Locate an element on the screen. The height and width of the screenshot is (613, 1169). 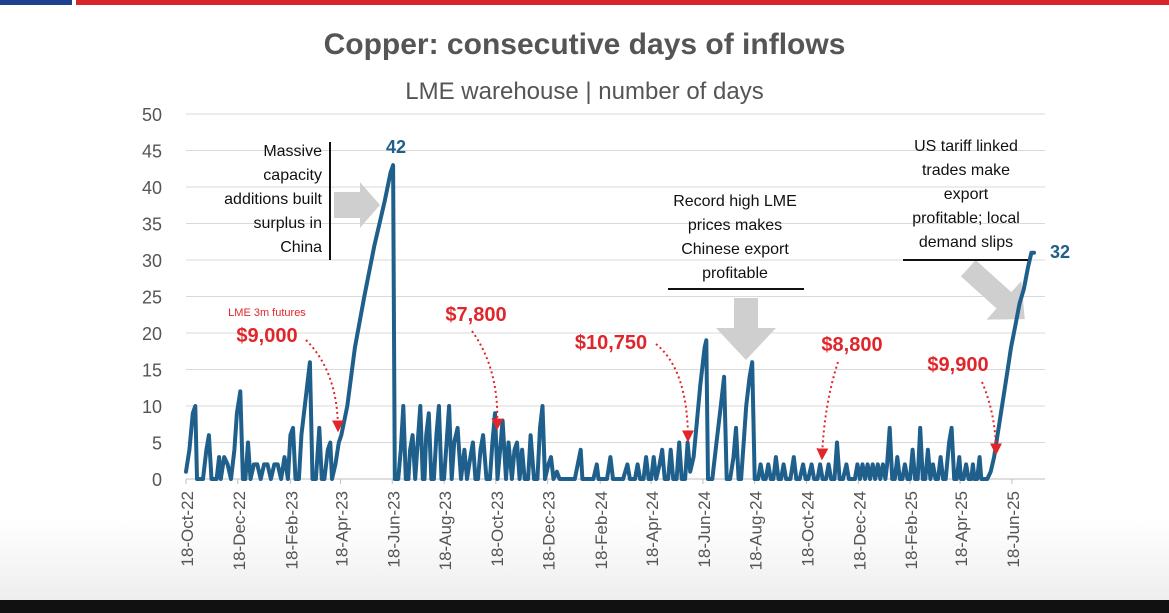
last-value-label: 32 is located at coordinates (1060, 252).